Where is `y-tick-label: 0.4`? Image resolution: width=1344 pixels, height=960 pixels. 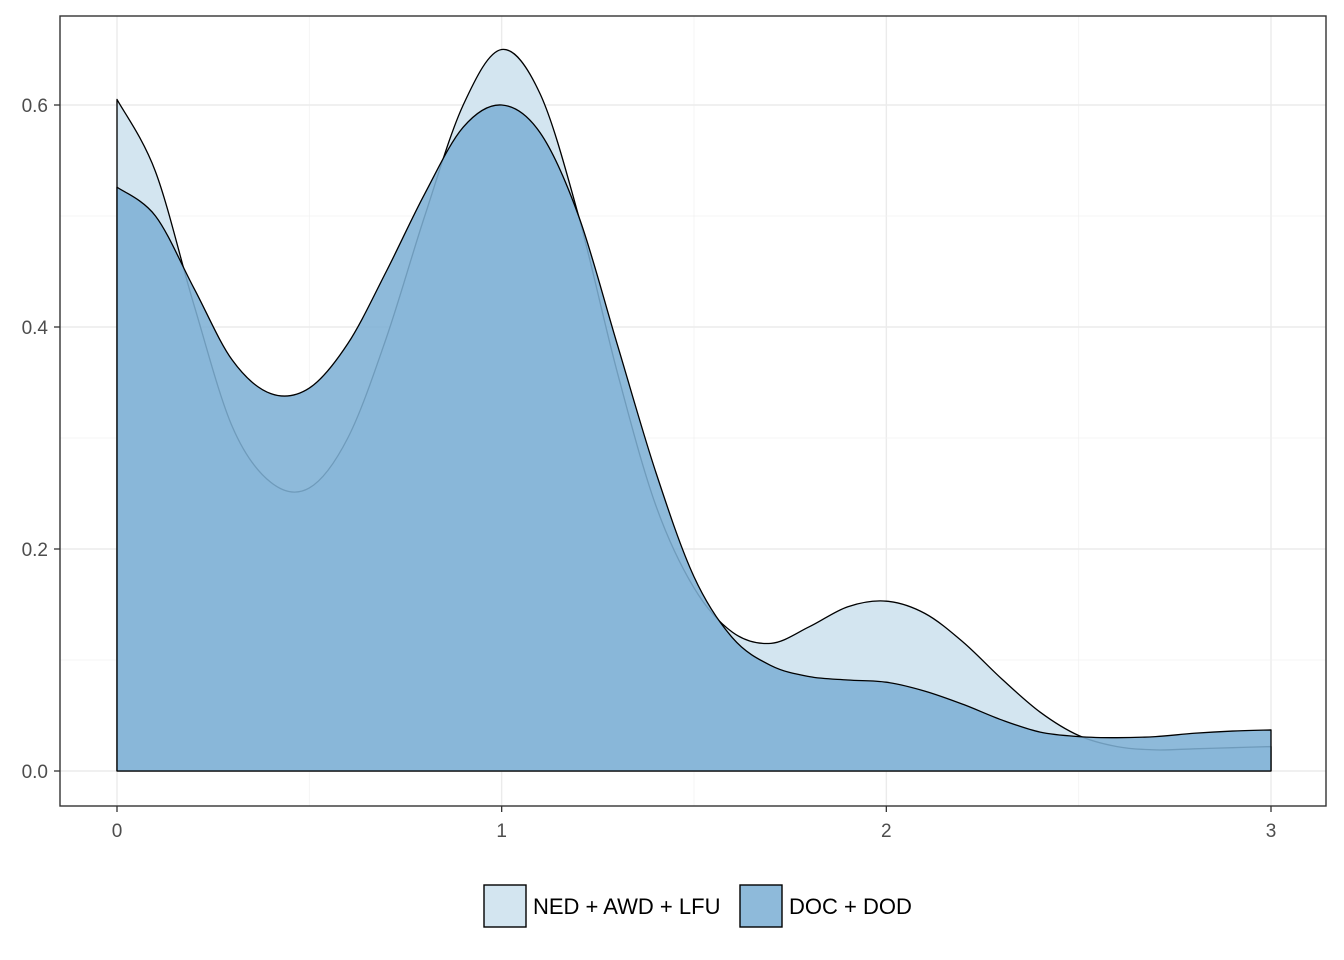
y-tick-label: 0.4 is located at coordinates (35, 328).